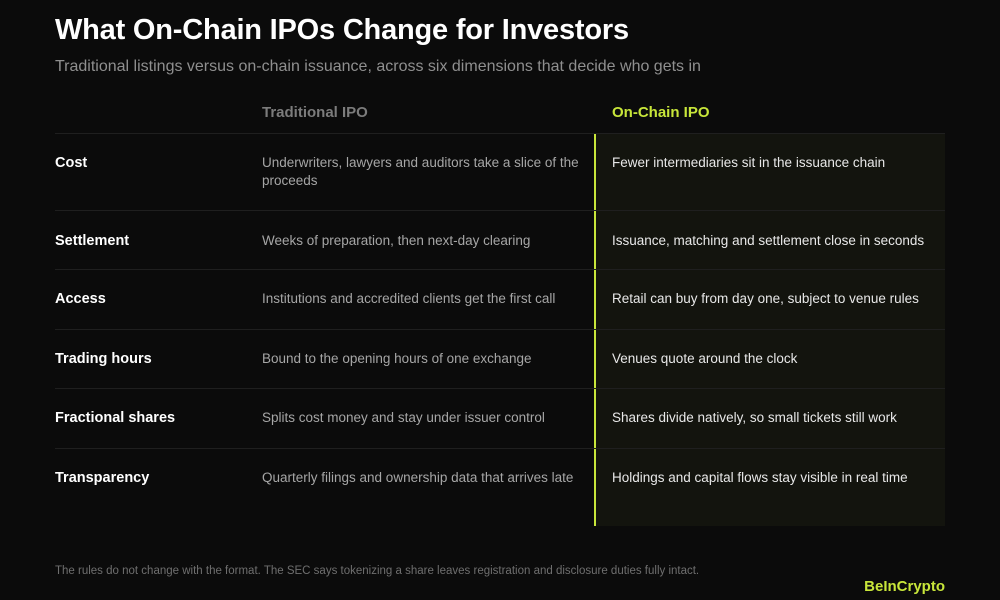  I want to click on row-dimension-label: Transparency, so click(102, 478).